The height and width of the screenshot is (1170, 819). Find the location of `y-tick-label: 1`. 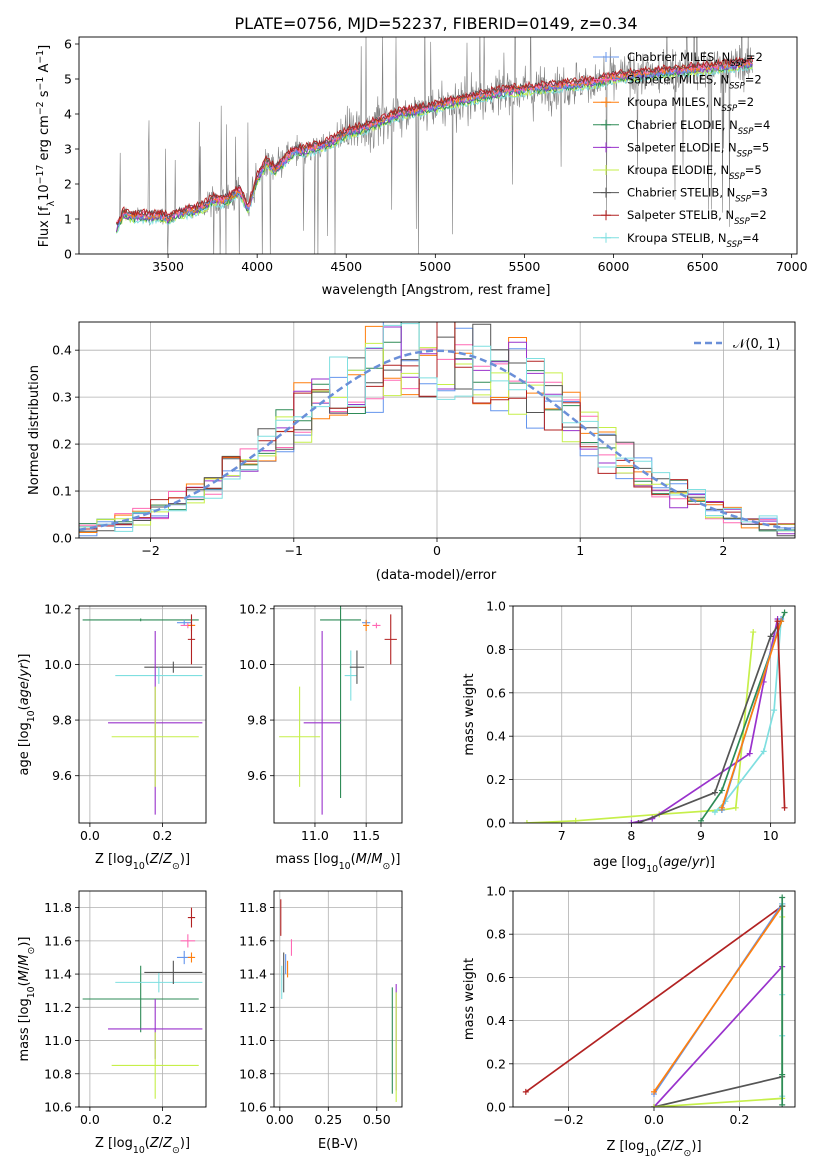

y-tick-label: 1 is located at coordinates (68, 219).